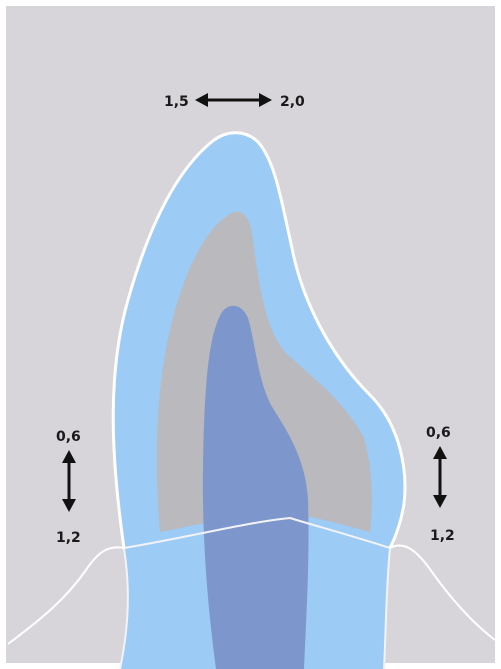 Image resolution: width=501 pixels, height=669 pixels. Describe the element at coordinates (66, 595) in the screenshot. I see `gingiva-left-line` at that location.